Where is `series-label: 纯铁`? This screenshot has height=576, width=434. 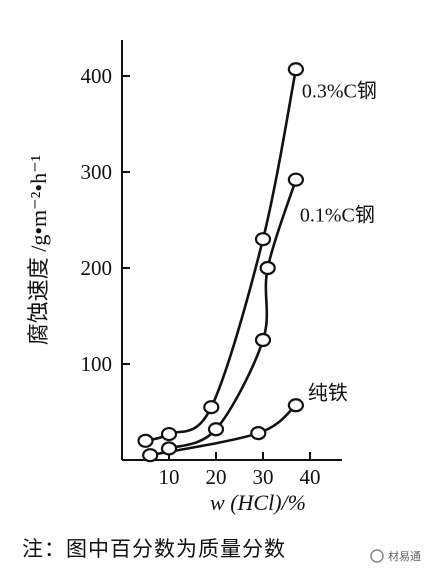 series-label: 纯铁 is located at coordinates (328, 392).